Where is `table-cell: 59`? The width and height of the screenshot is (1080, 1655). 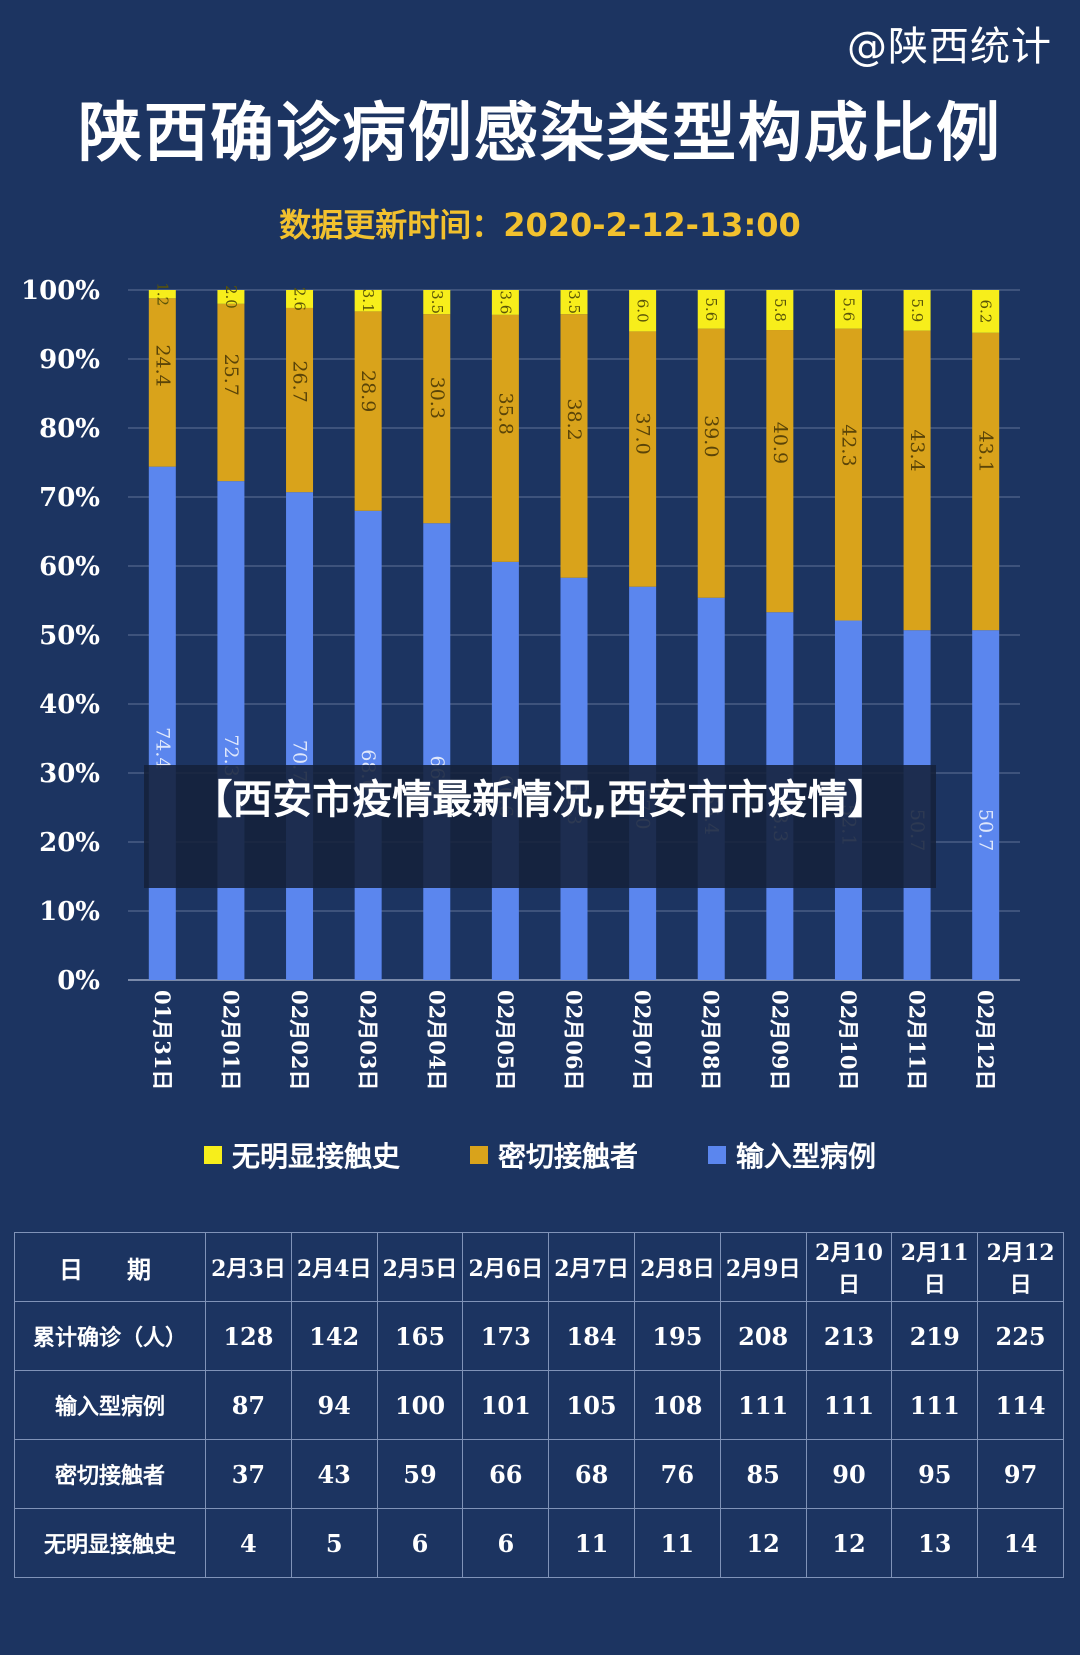 table-cell: 59 is located at coordinates (420, 1474).